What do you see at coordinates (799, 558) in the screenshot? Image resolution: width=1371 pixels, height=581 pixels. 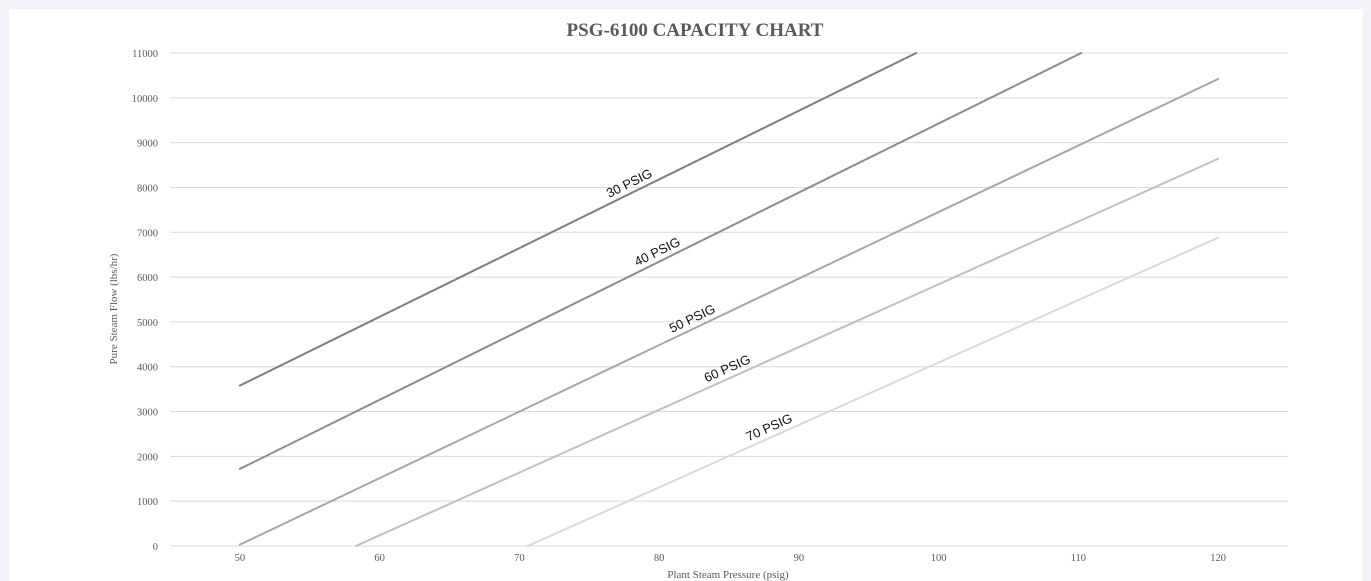 I see `x-tick-label: 90` at bounding box center [799, 558].